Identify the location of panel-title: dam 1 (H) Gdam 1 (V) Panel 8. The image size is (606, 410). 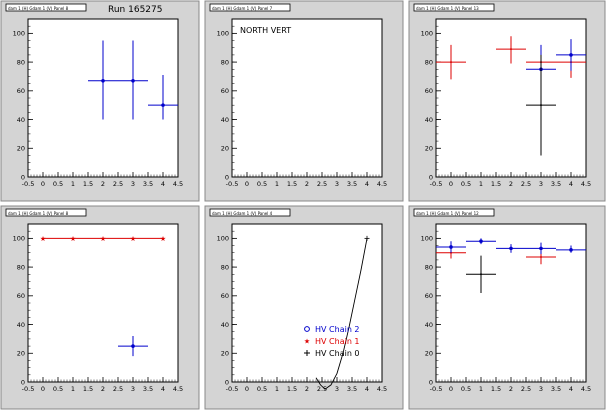
(38, 213).